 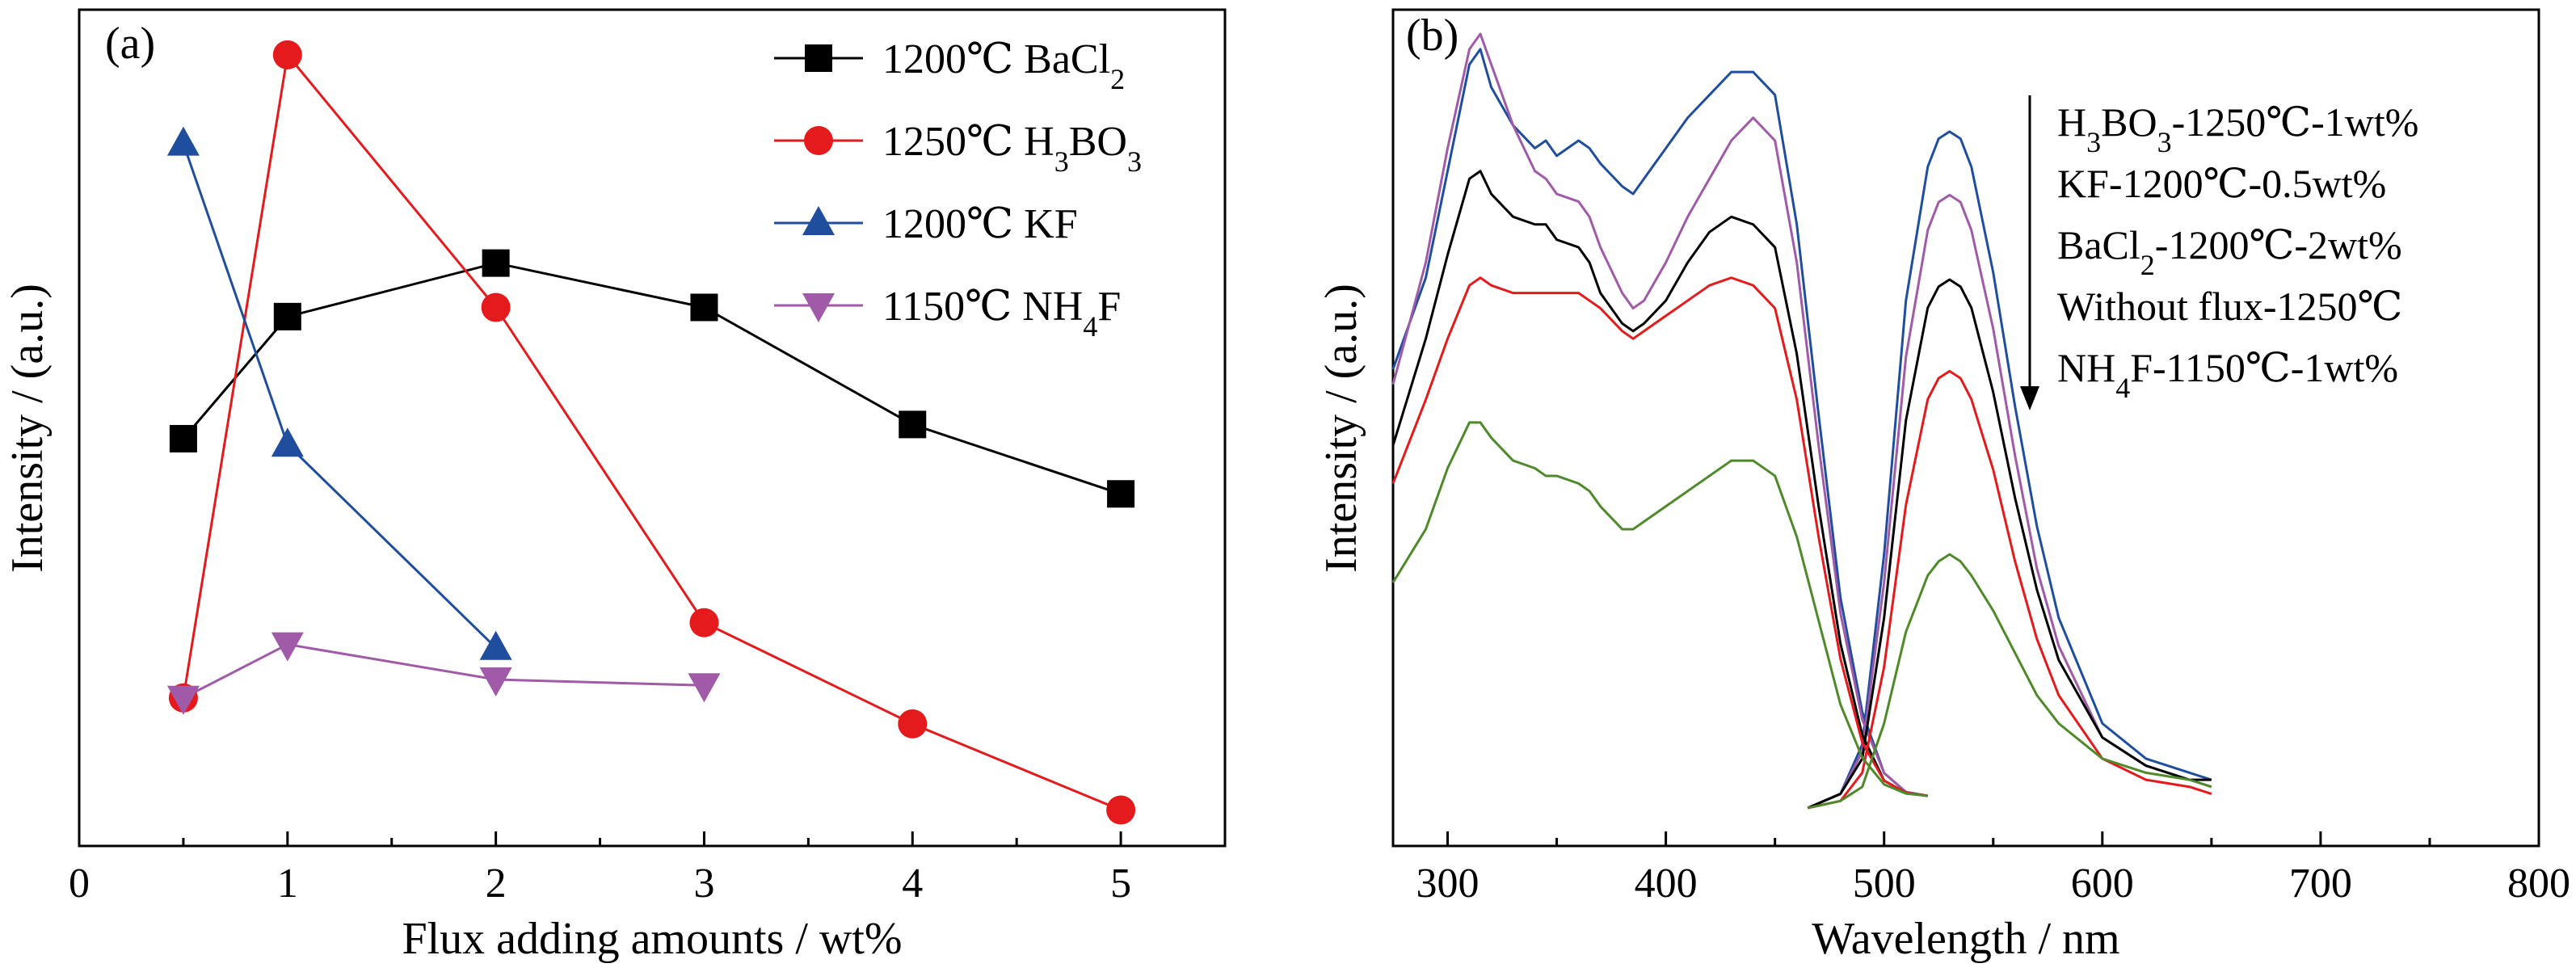 I want to click on x-tick-label-a: 1, so click(x=287, y=883).